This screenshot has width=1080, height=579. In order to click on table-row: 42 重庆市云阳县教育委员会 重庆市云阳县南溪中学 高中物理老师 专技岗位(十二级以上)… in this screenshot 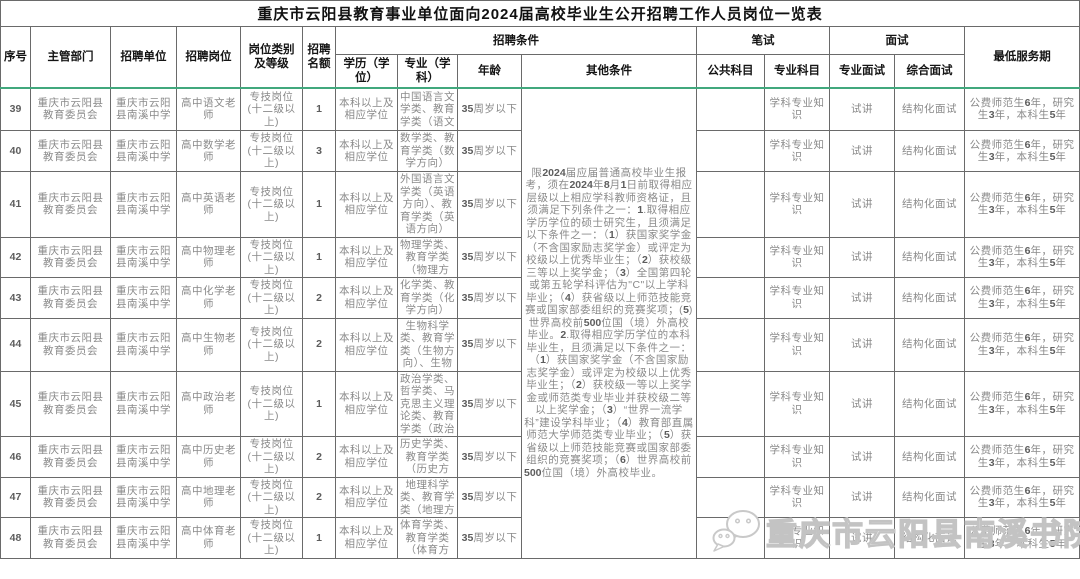, I will do `click(540, 257)`.